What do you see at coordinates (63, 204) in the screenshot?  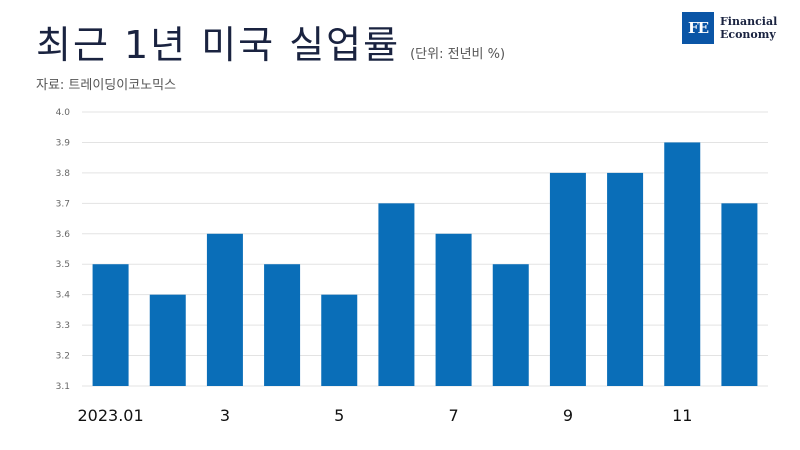 I see `y-tick-label: 3.7` at bounding box center [63, 204].